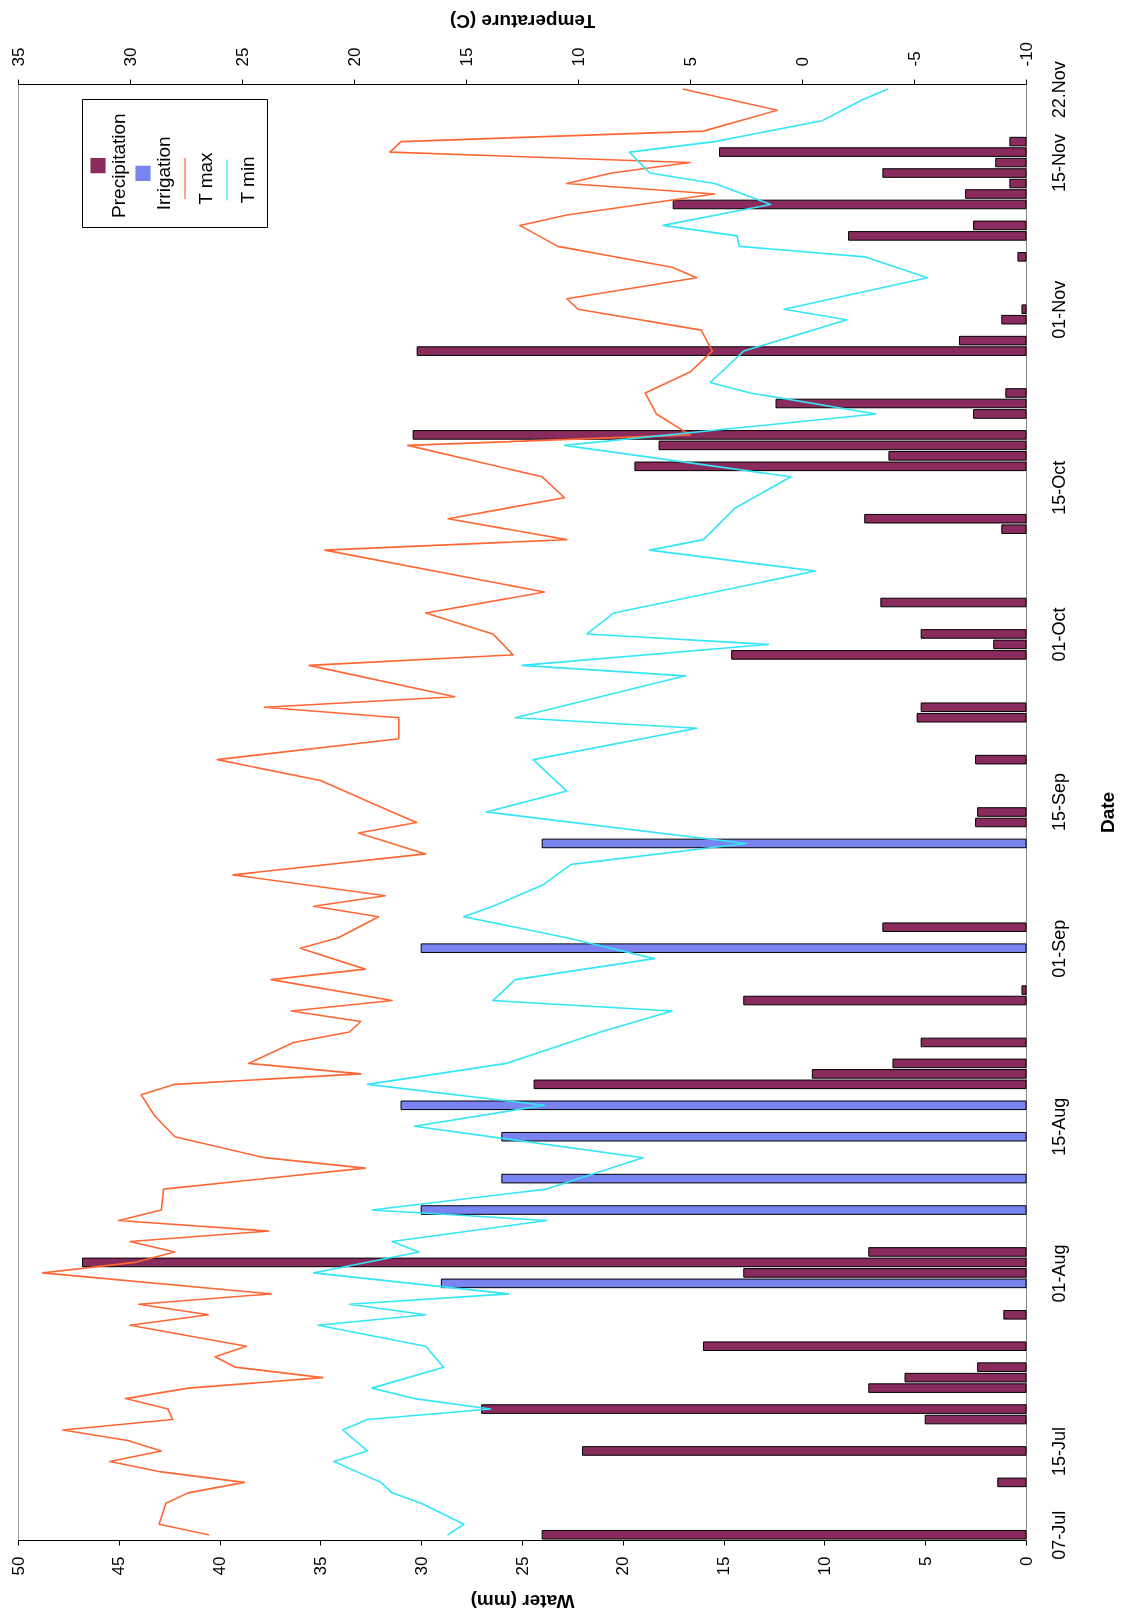 The image size is (1121, 1615). Describe the element at coordinates (1058, 948) in the screenshot. I see `y-tick-label: 01-Sep` at that location.